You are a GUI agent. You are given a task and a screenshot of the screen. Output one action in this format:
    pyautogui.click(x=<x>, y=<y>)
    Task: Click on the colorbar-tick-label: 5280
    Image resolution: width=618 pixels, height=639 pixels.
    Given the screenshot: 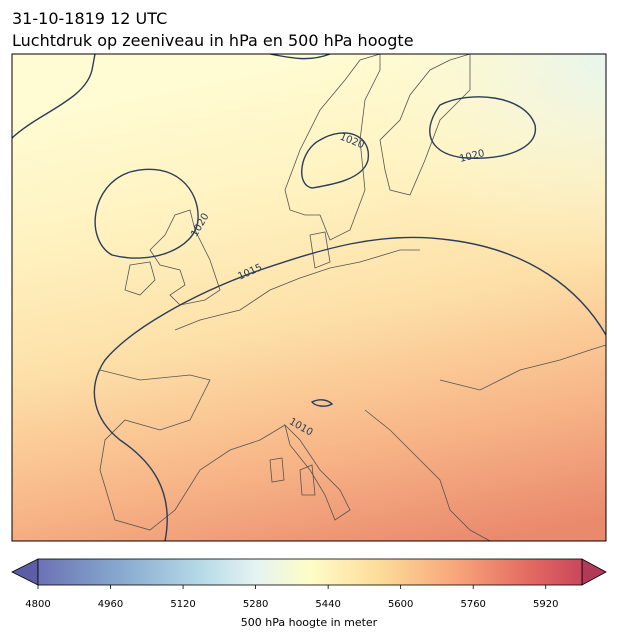 What is the action you would take?
    pyautogui.click(x=255, y=604)
    